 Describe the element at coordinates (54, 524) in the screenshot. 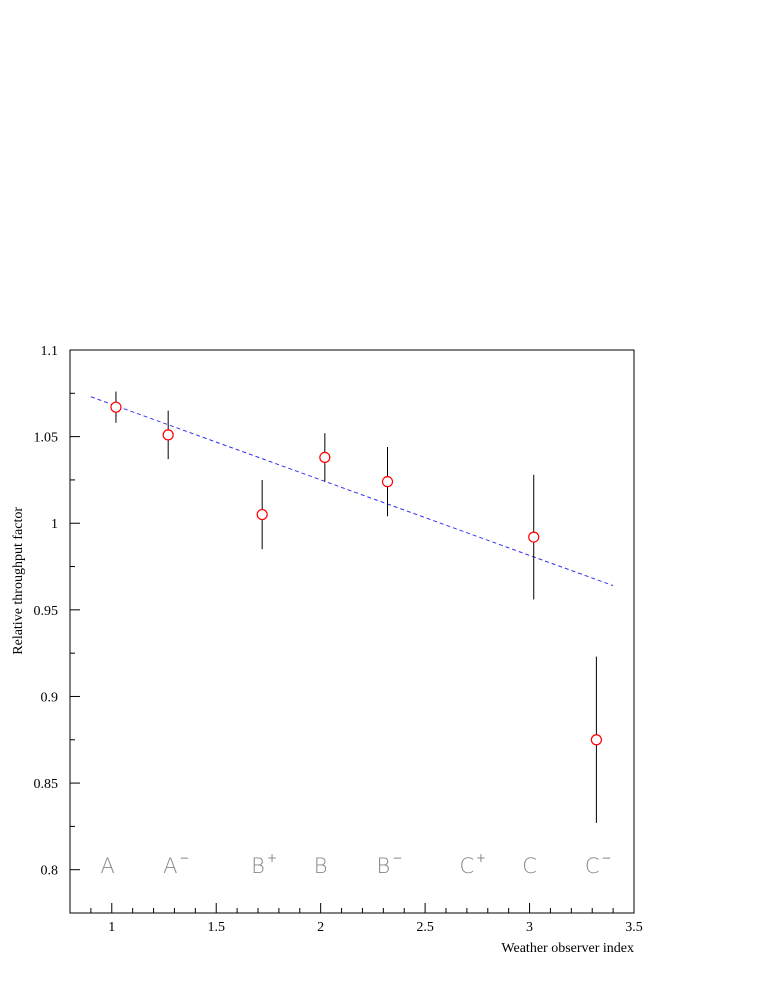

I see `y-tick-label: 1` at that location.